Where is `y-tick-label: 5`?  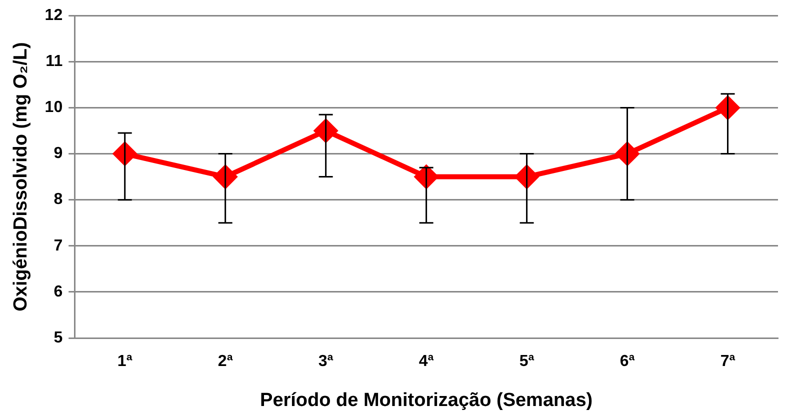
y-tick-label: 5 is located at coordinates (58, 337).